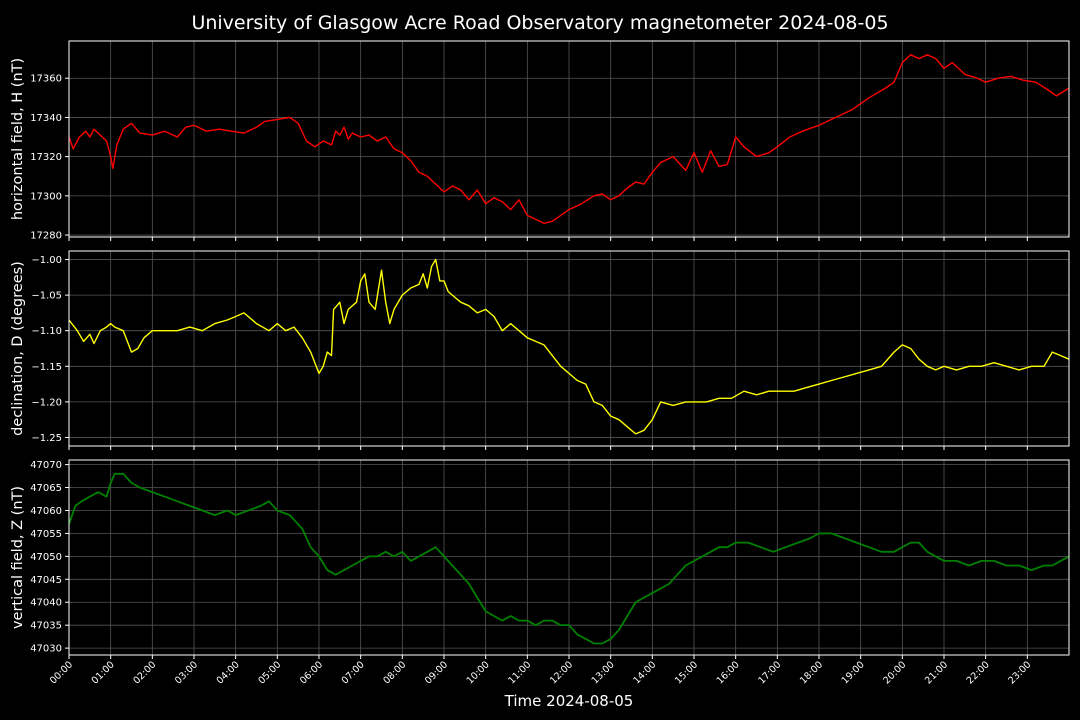  What do you see at coordinates (46, 157) in the screenshot?
I see `y-tick-label: 17320` at bounding box center [46, 157].